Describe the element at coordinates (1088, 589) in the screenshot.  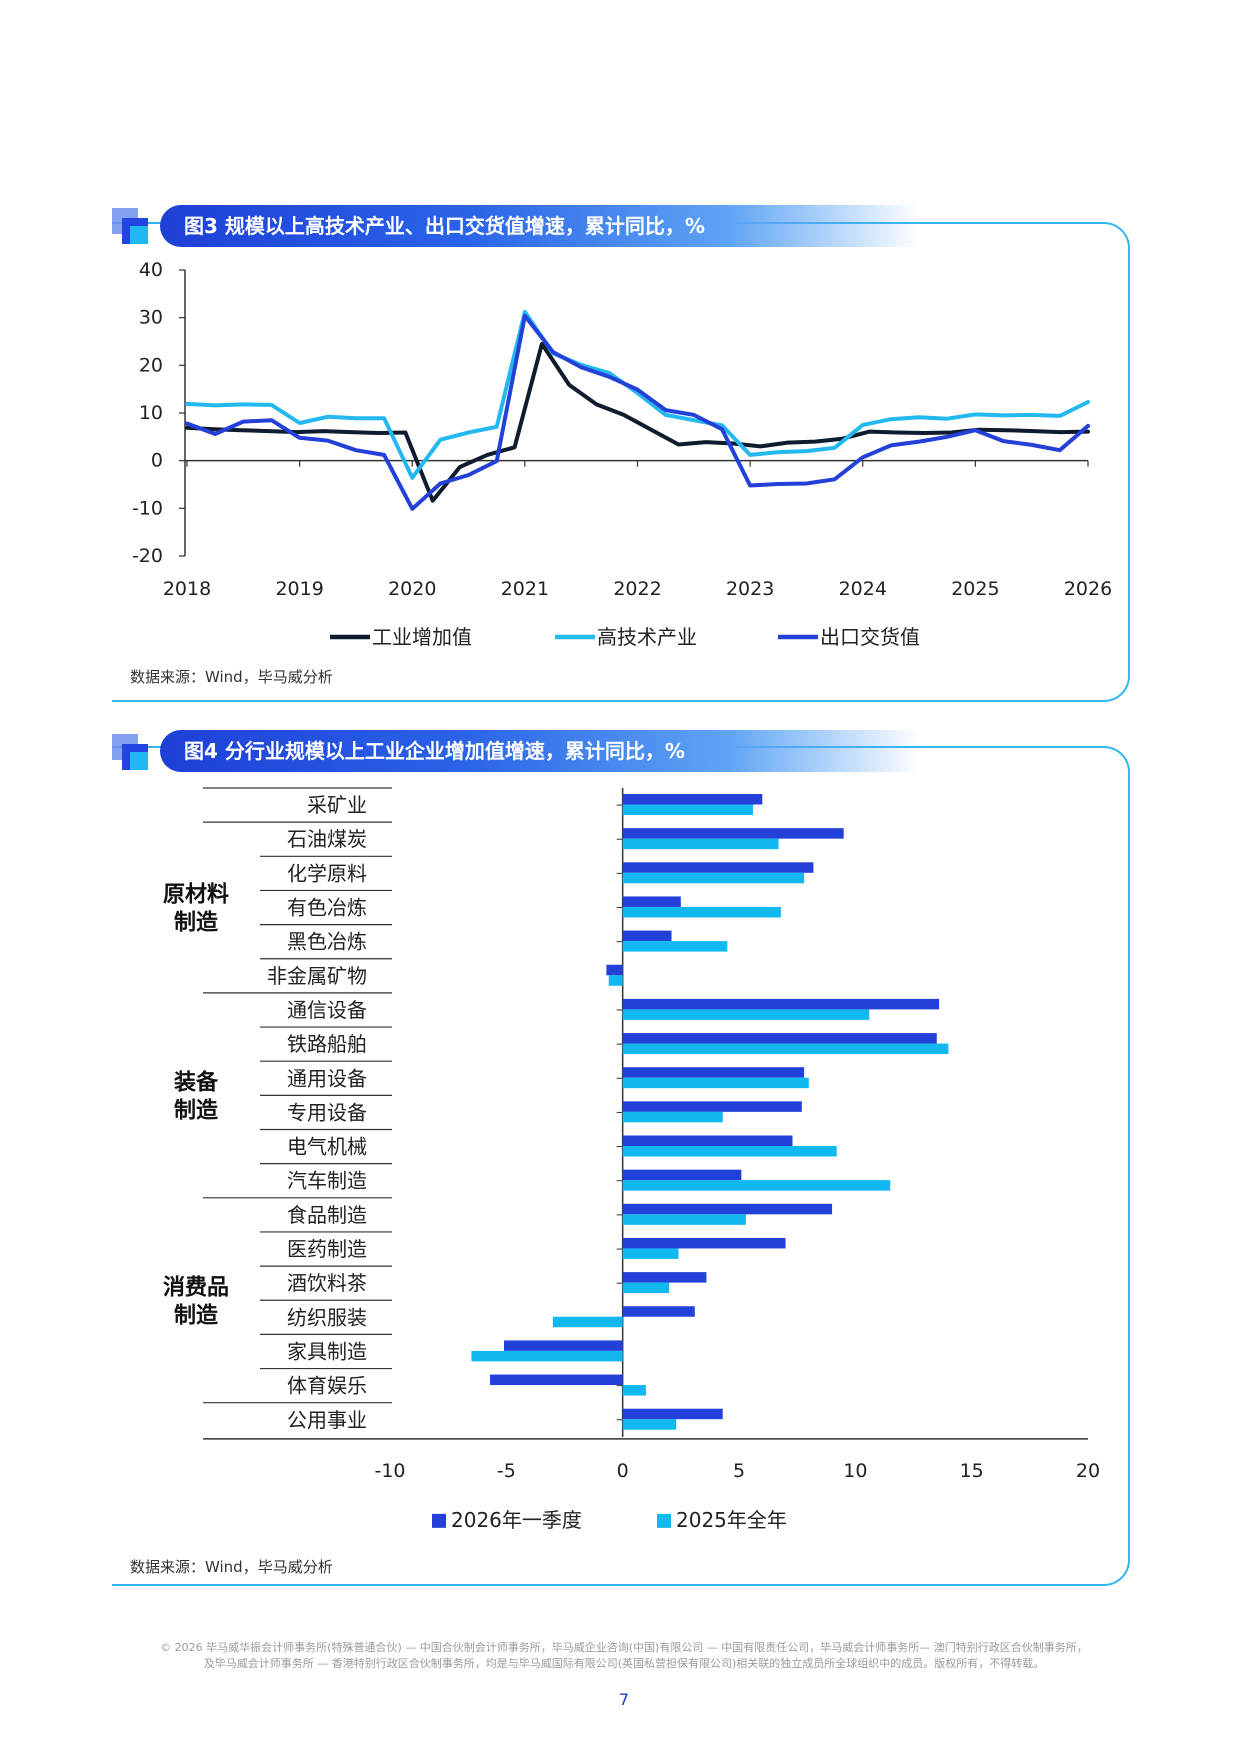
I see `x-tick-label: 2026` at that location.